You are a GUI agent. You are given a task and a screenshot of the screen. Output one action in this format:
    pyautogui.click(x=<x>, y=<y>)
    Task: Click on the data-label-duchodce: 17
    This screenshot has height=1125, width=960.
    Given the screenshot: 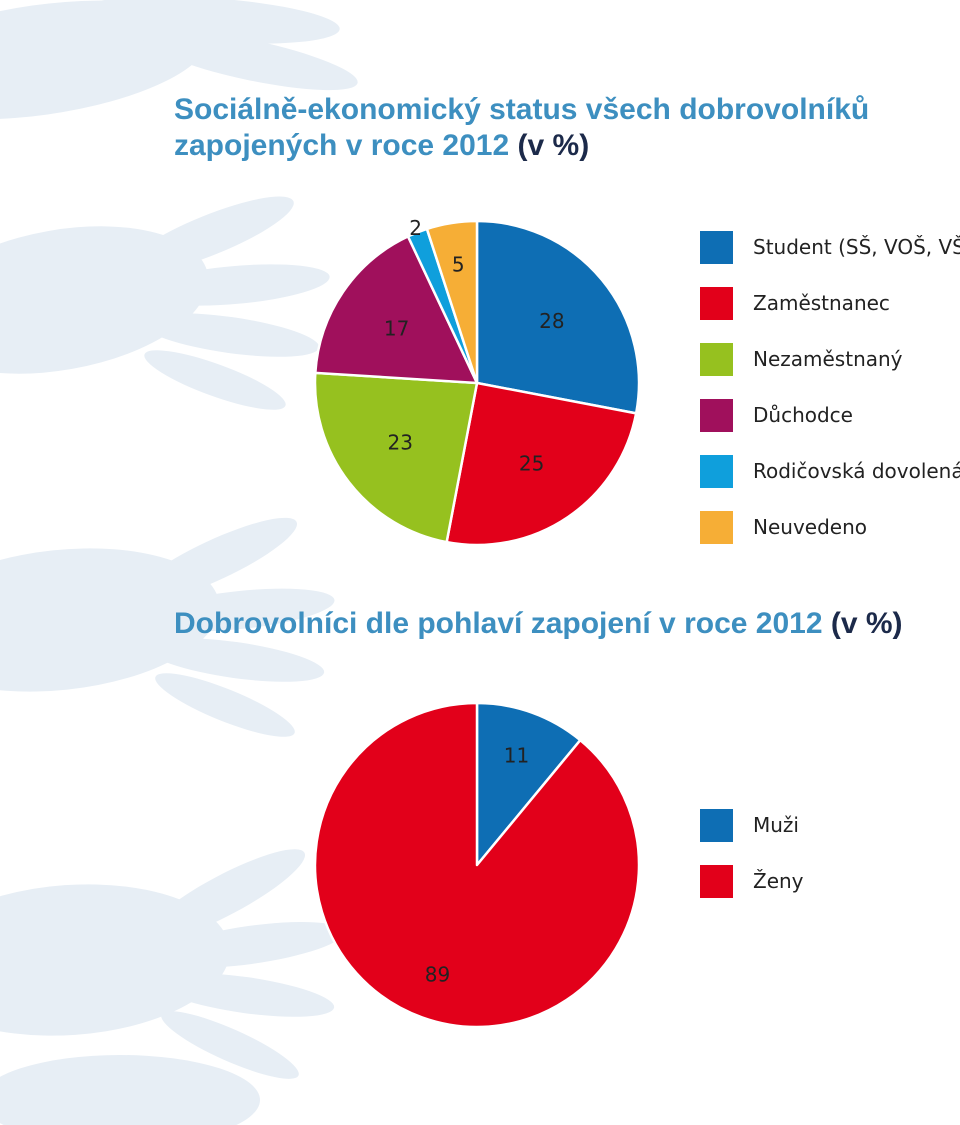 What is the action you would take?
    pyautogui.click(x=396, y=328)
    